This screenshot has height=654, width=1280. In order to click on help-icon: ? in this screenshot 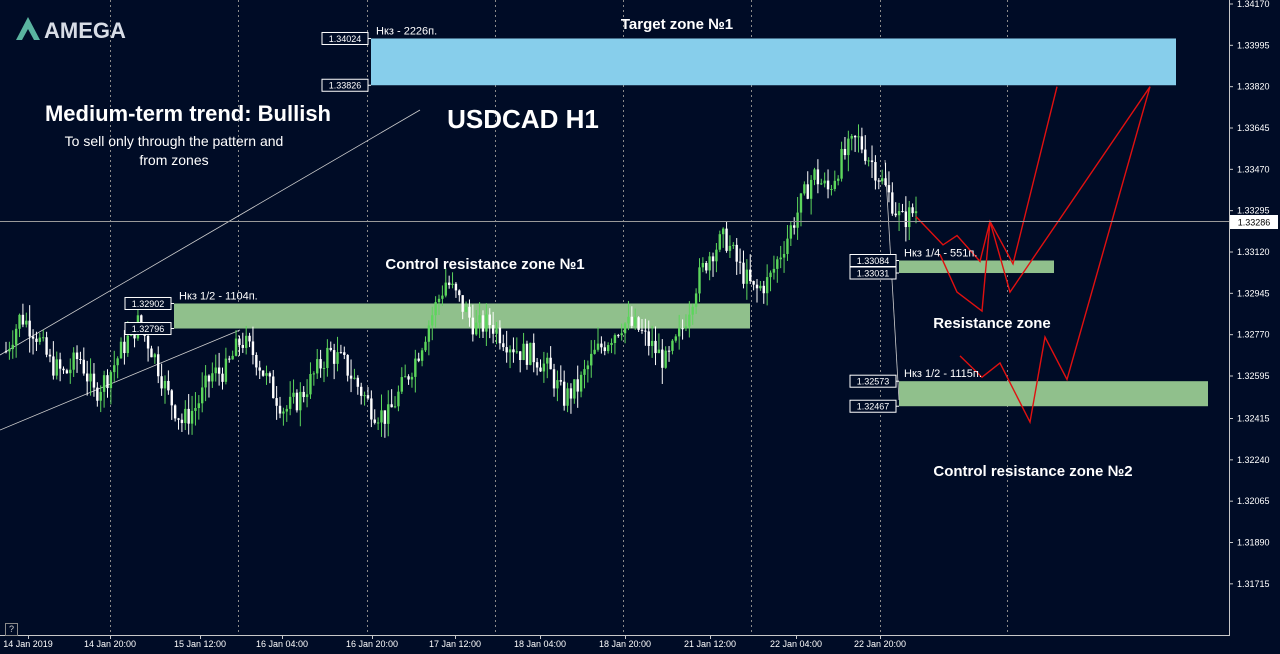, I will do `click(11, 629)`.